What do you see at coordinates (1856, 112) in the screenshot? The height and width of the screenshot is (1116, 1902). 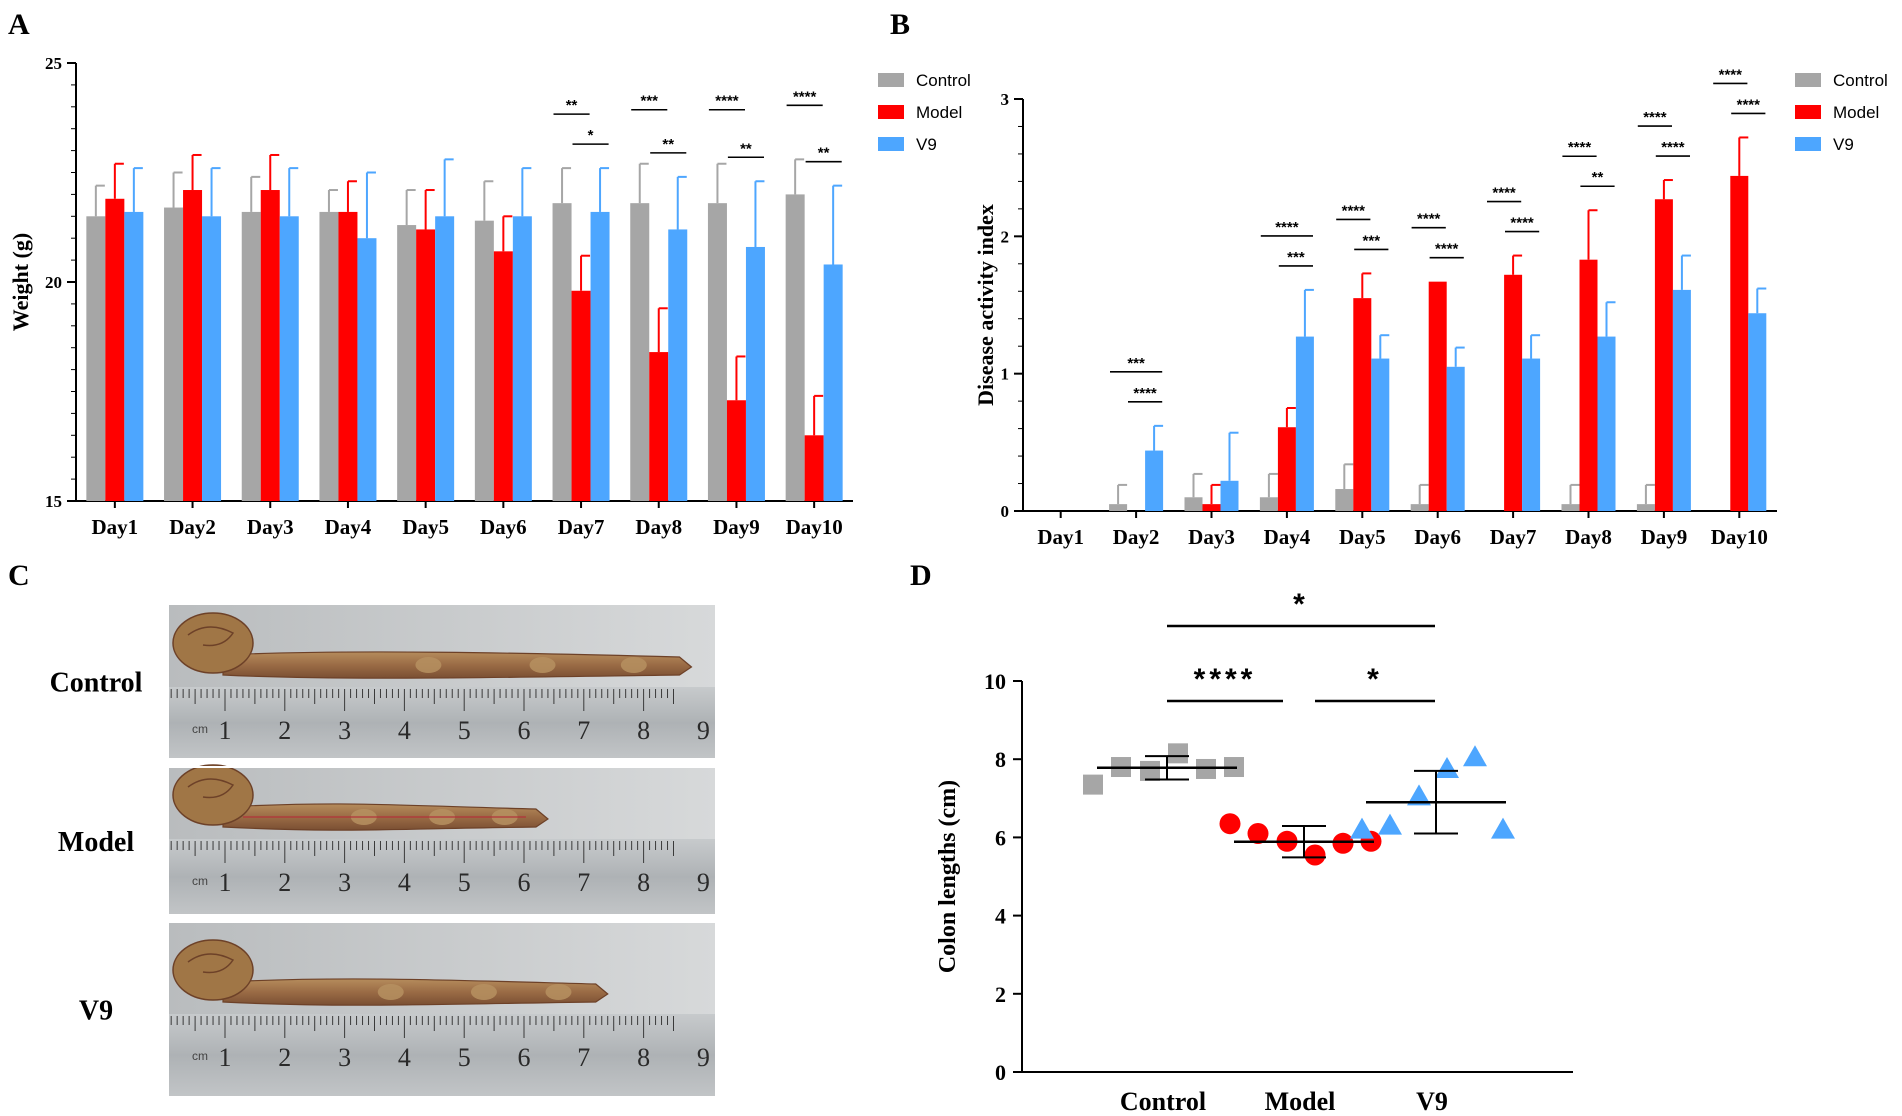 I see `legend-model: Model` at bounding box center [1856, 112].